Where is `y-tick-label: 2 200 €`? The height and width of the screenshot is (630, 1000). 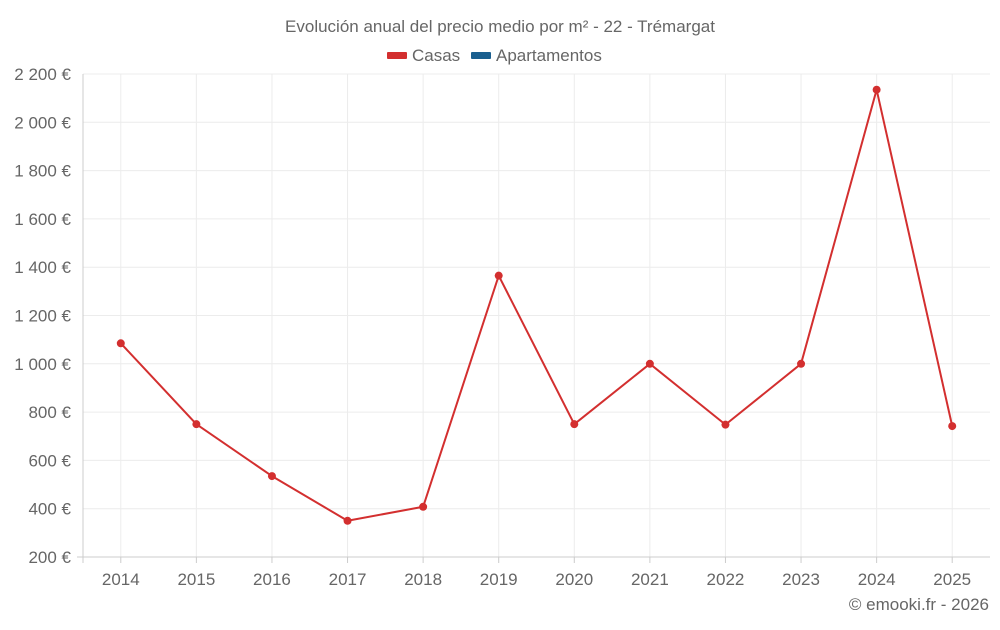
y-tick-label: 2 200 € is located at coordinates (42, 74).